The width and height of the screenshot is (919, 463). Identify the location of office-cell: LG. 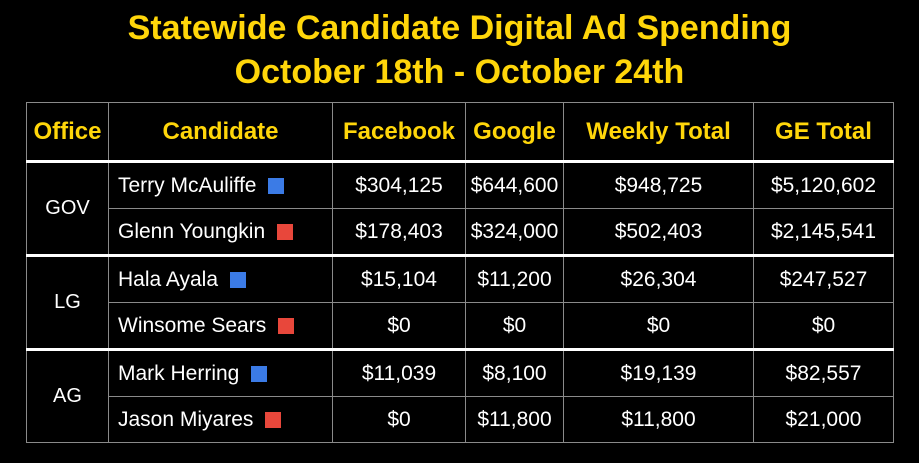
(67, 302).